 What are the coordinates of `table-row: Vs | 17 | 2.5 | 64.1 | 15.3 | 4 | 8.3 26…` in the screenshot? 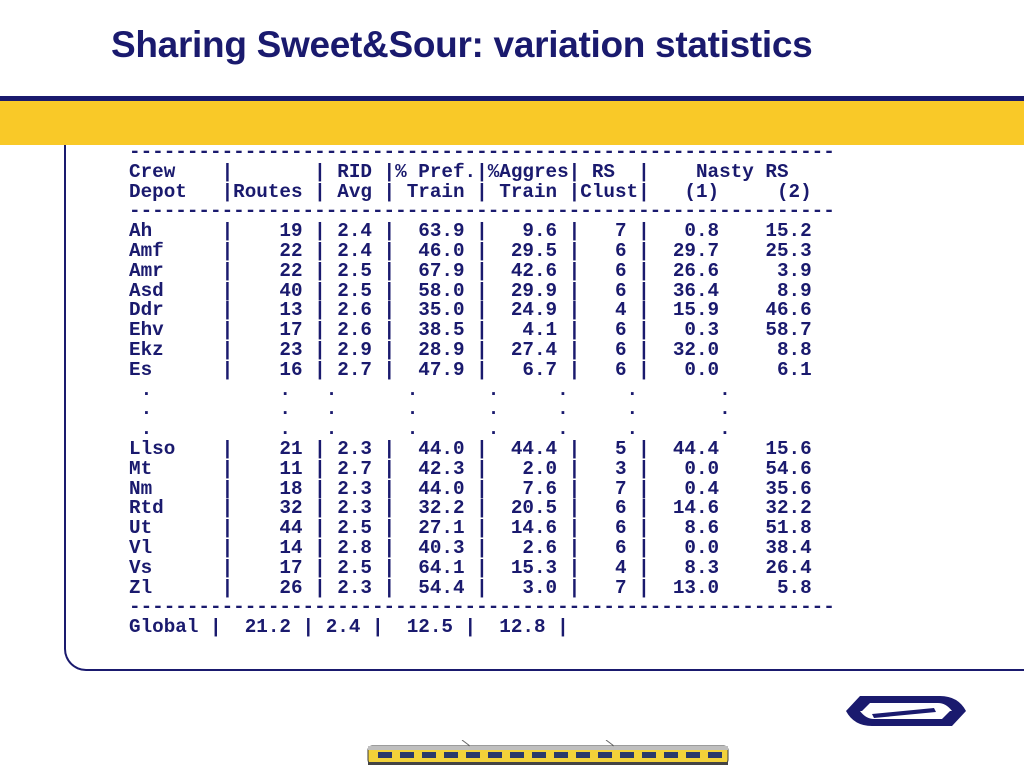 It's located at (470, 567).